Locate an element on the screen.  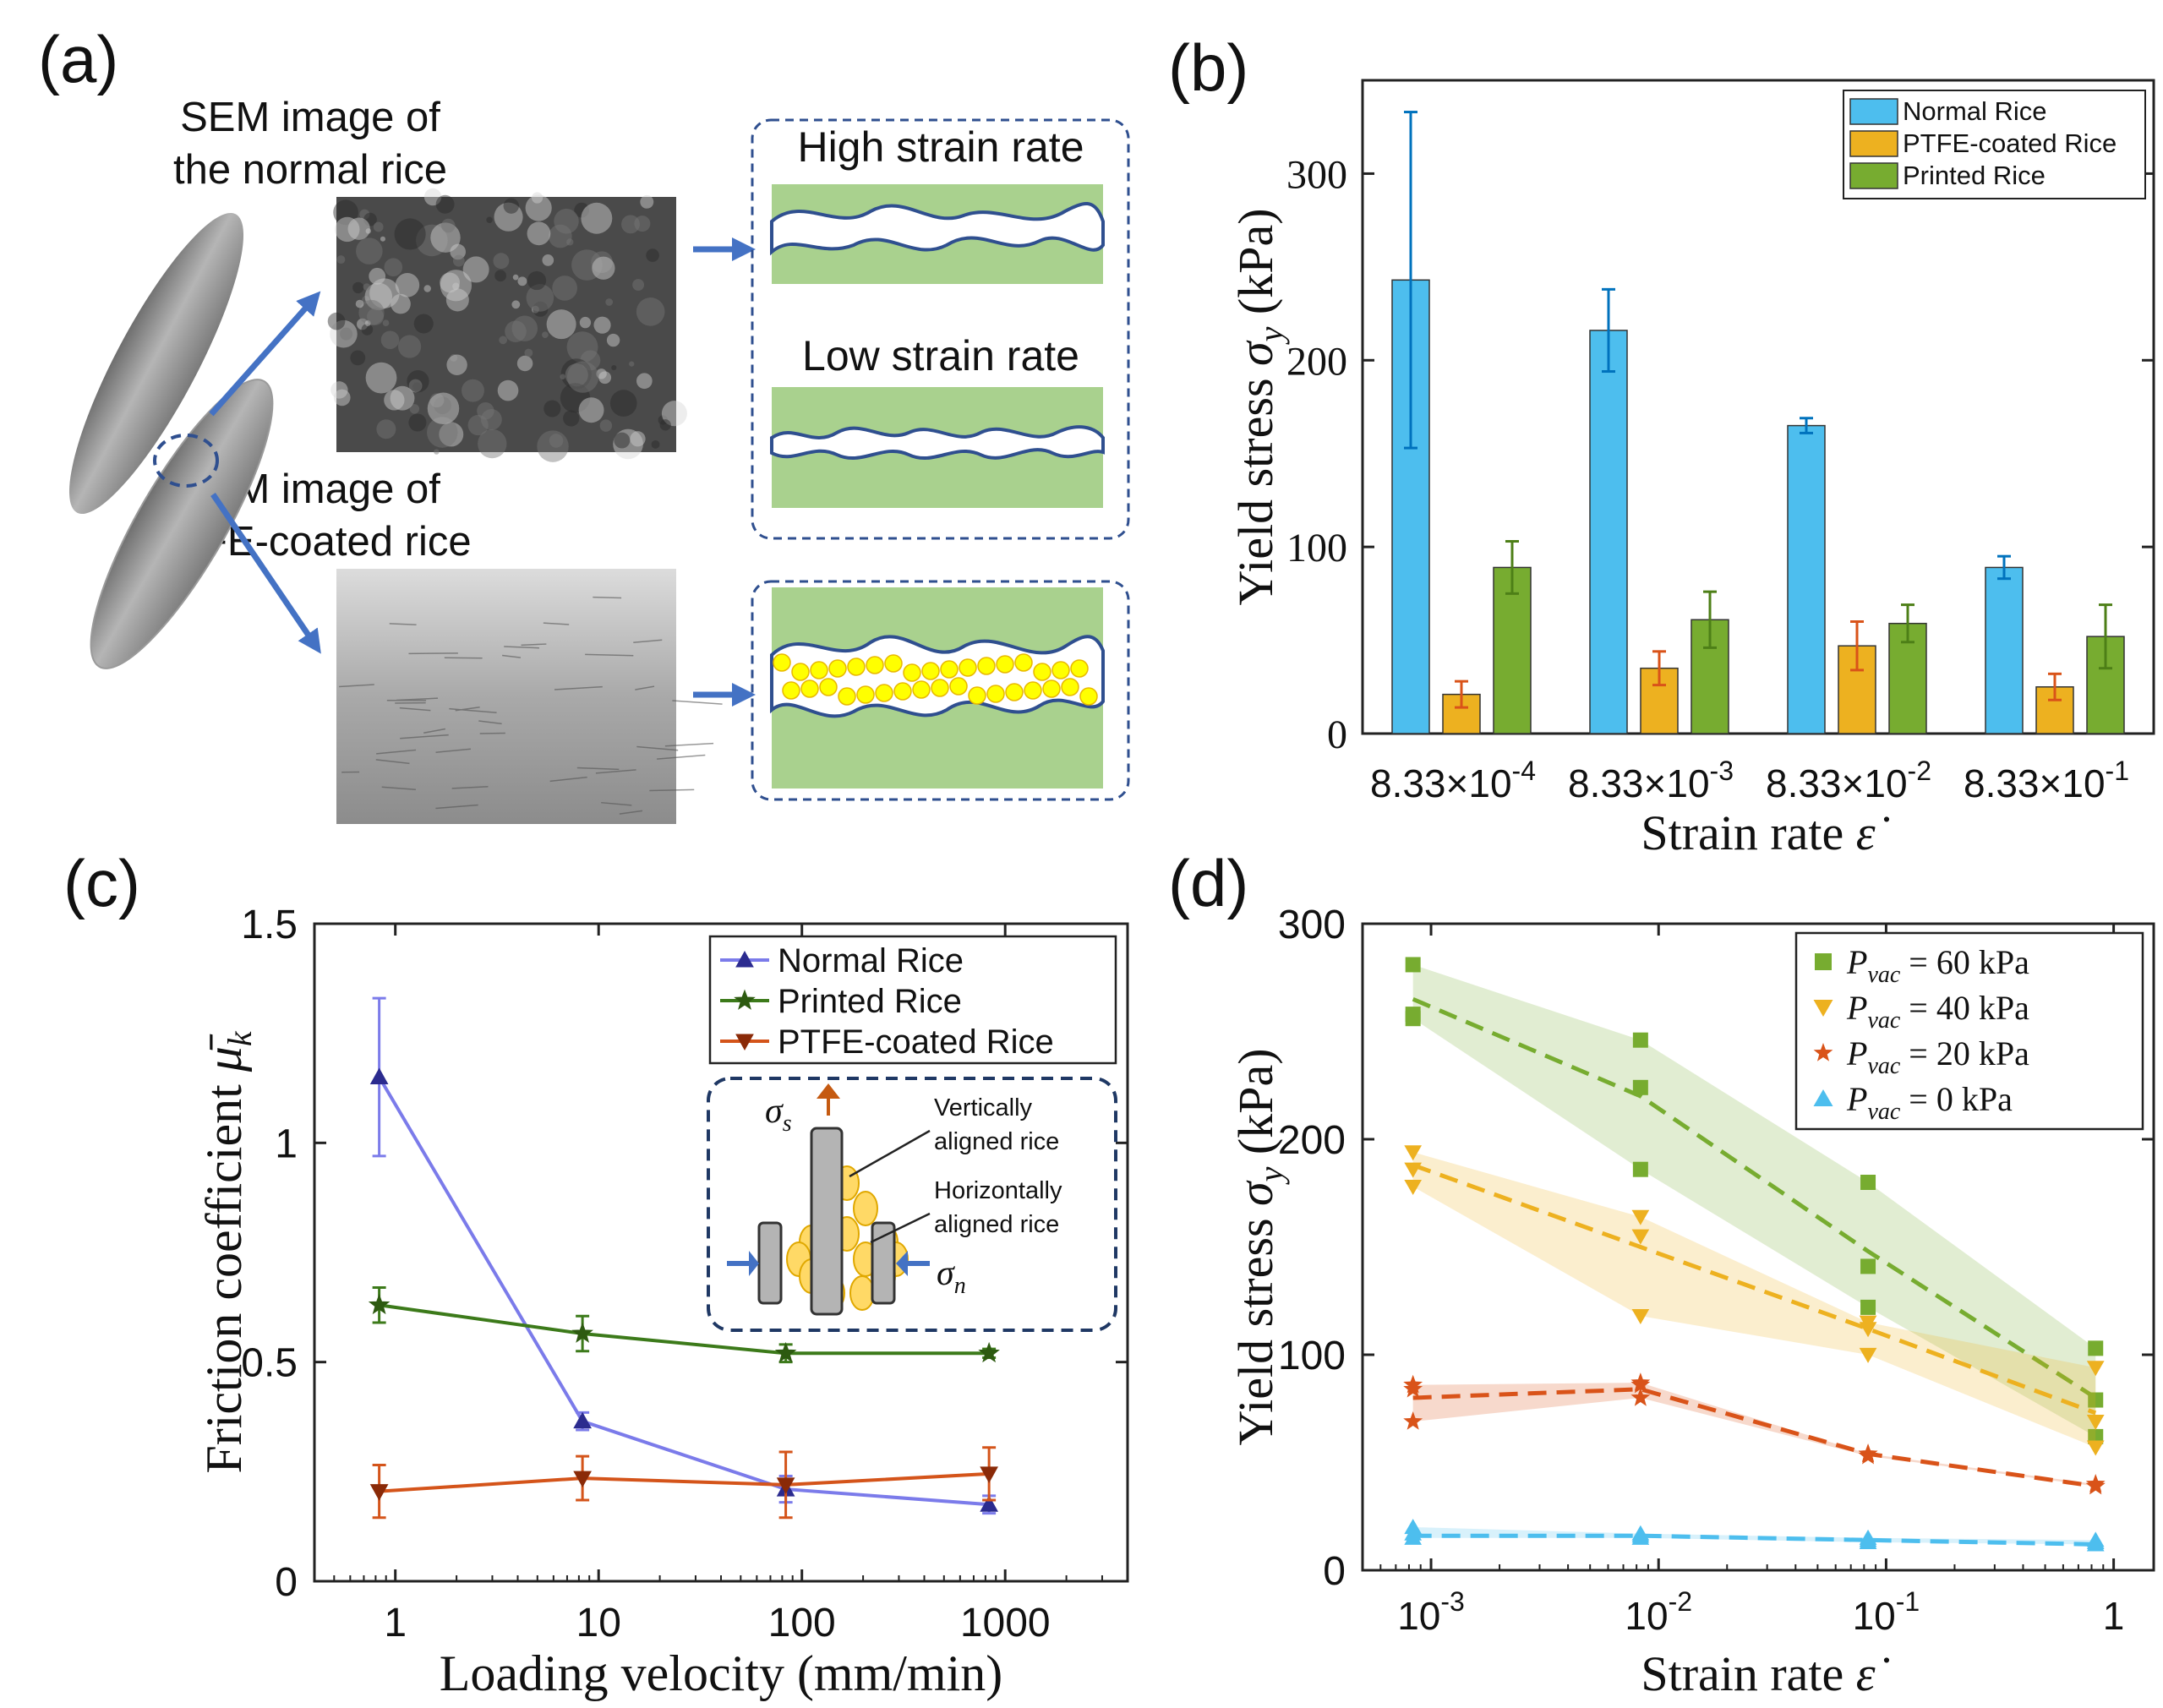
chart-d-legend-label: Pvac = 20 kPa is located at coordinates (1937, 1056).